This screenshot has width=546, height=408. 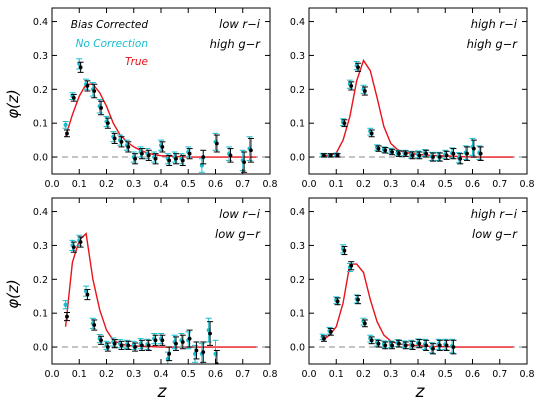 I want to click on plot-area, so click(x=416, y=111).